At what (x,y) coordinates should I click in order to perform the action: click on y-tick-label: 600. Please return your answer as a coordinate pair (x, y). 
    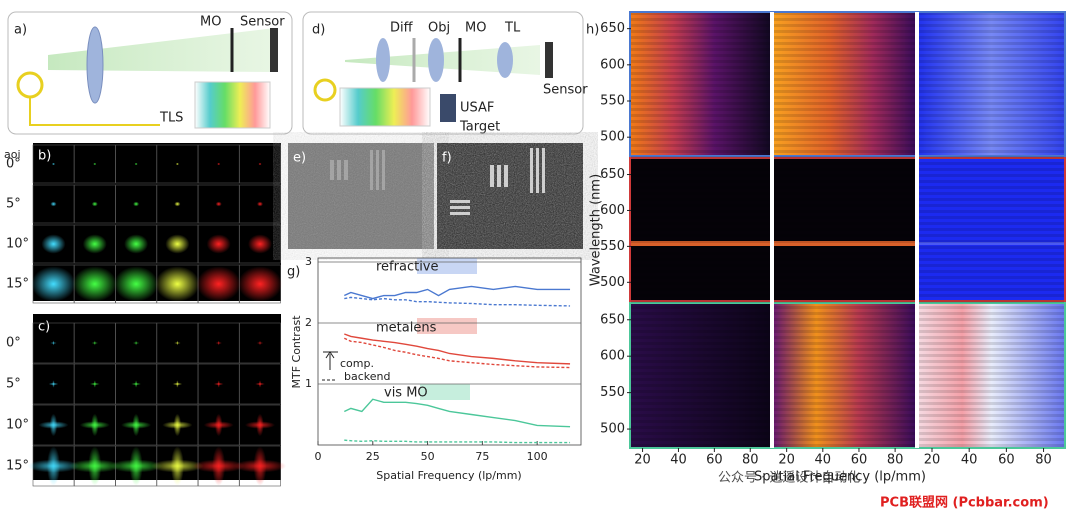
    Looking at the image, I should click on (612, 356).